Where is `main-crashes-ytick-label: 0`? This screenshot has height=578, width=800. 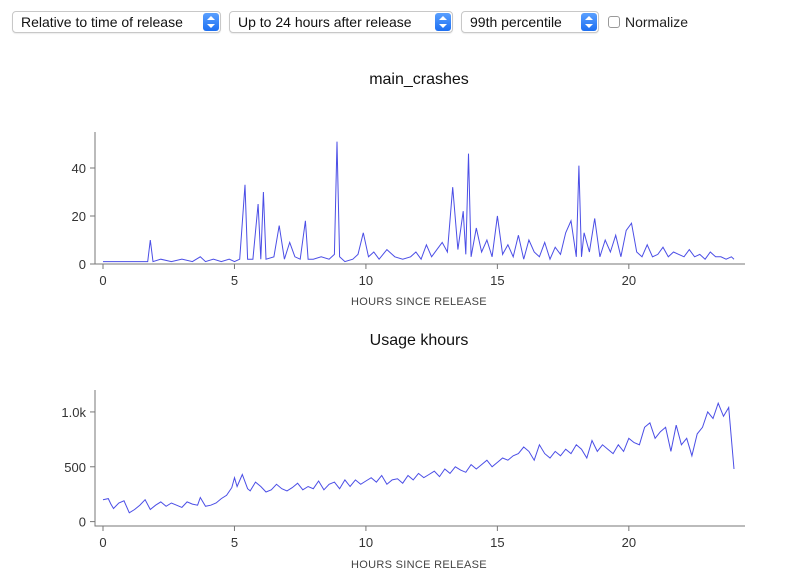
main-crashes-ytick-label: 0 is located at coordinates (82, 264).